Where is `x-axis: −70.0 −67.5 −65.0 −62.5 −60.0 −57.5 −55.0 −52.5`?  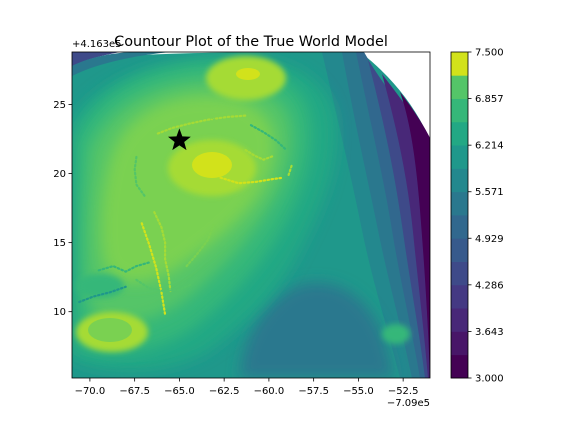
x-axis: −70.0 −67.5 −65.0 −62.5 −60.0 −57.5 −55.0 −52.5 is located at coordinates (247, 387).